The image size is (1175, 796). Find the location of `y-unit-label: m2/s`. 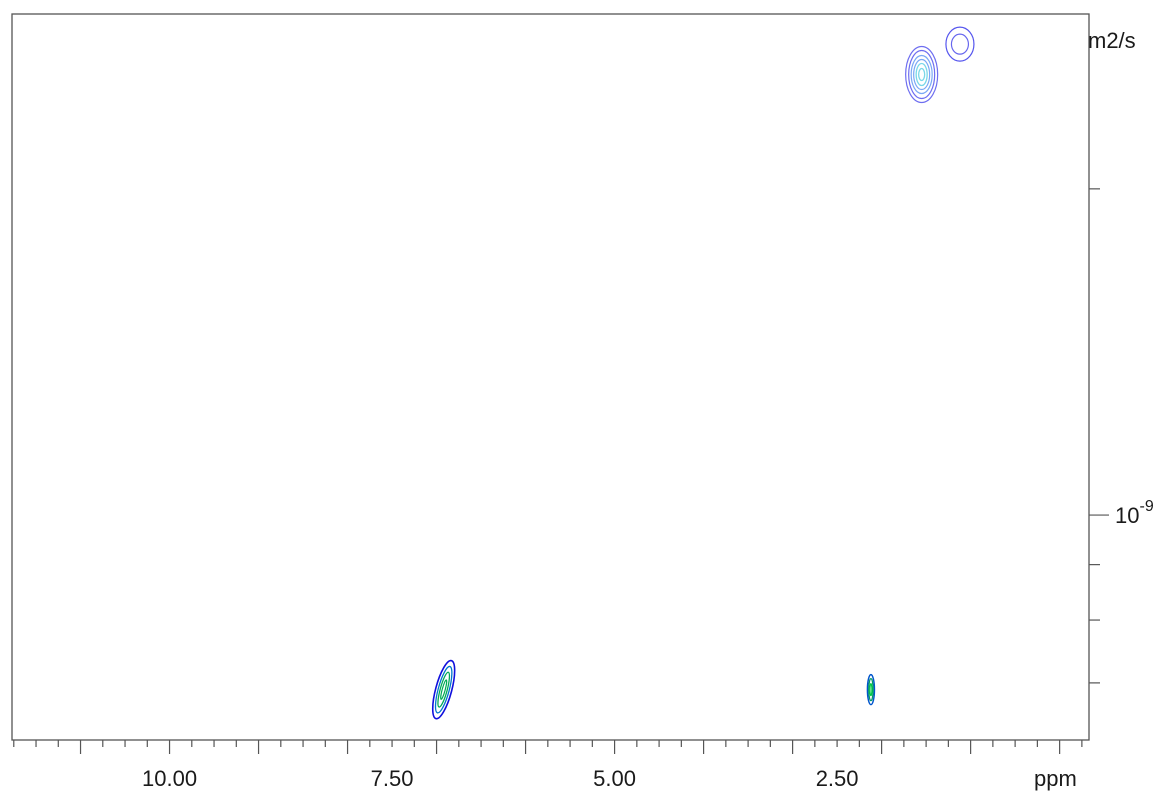

y-unit-label: m2/s is located at coordinates (1112, 40).